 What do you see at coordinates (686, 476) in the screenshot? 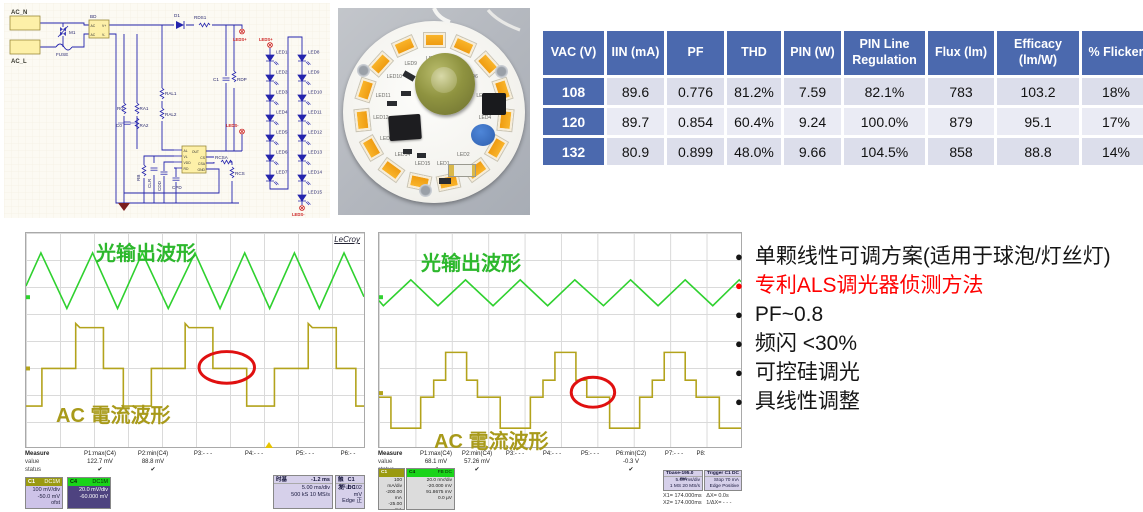
I see `timebase-value: -195.0 ms` at bounding box center [686, 476].